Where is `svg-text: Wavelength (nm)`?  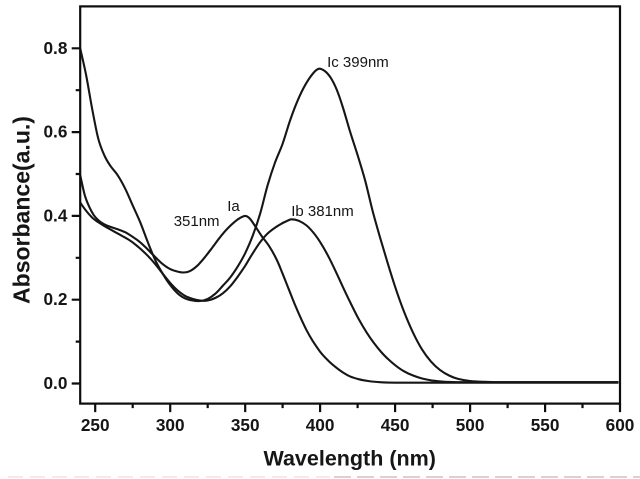
svg-text: Wavelength (nm) is located at coordinates (349, 459).